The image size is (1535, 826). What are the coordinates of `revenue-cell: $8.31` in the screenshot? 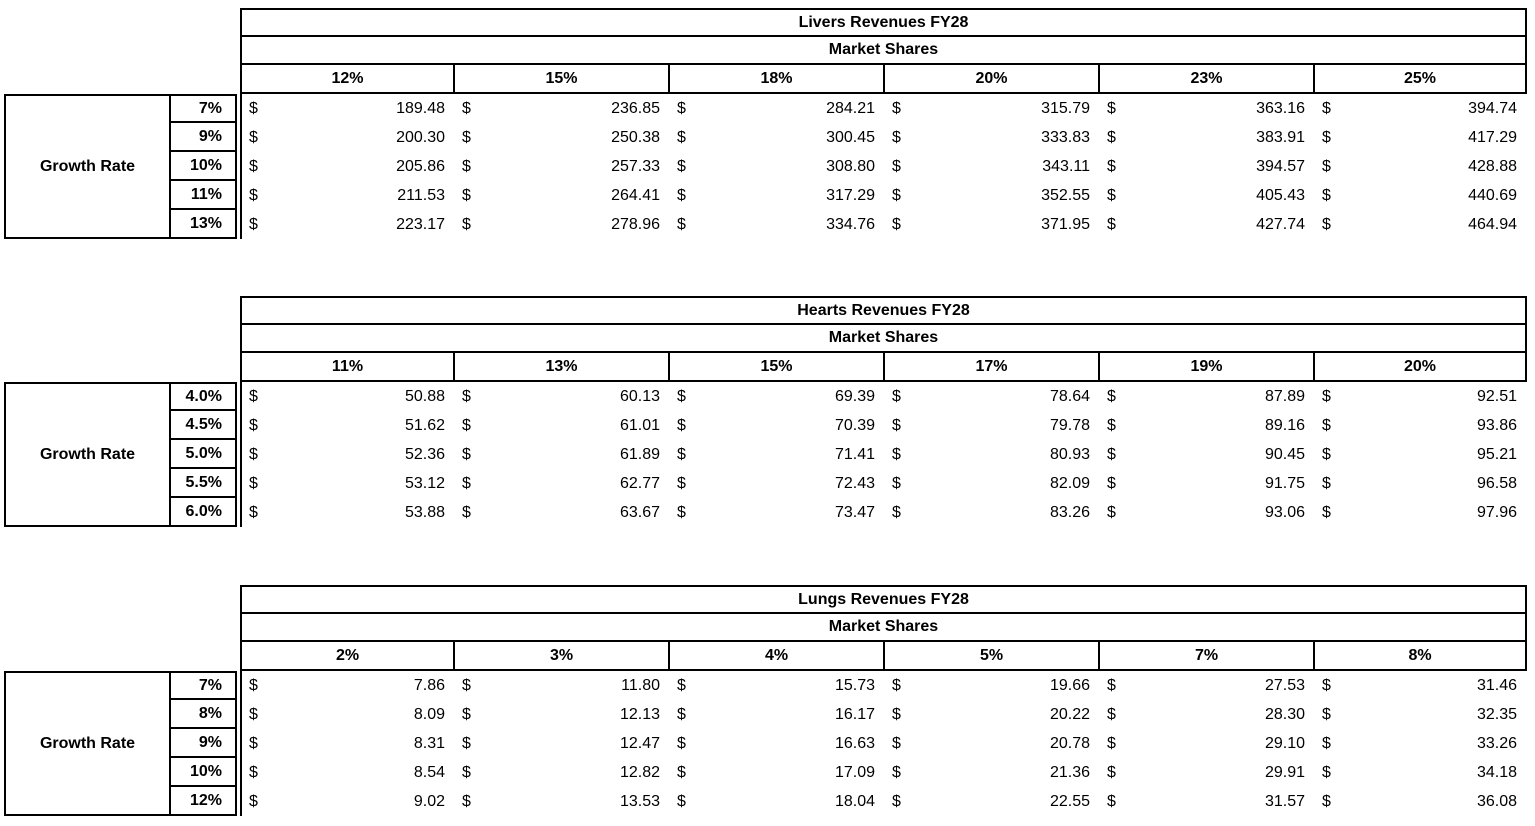 It's located at (347, 743).